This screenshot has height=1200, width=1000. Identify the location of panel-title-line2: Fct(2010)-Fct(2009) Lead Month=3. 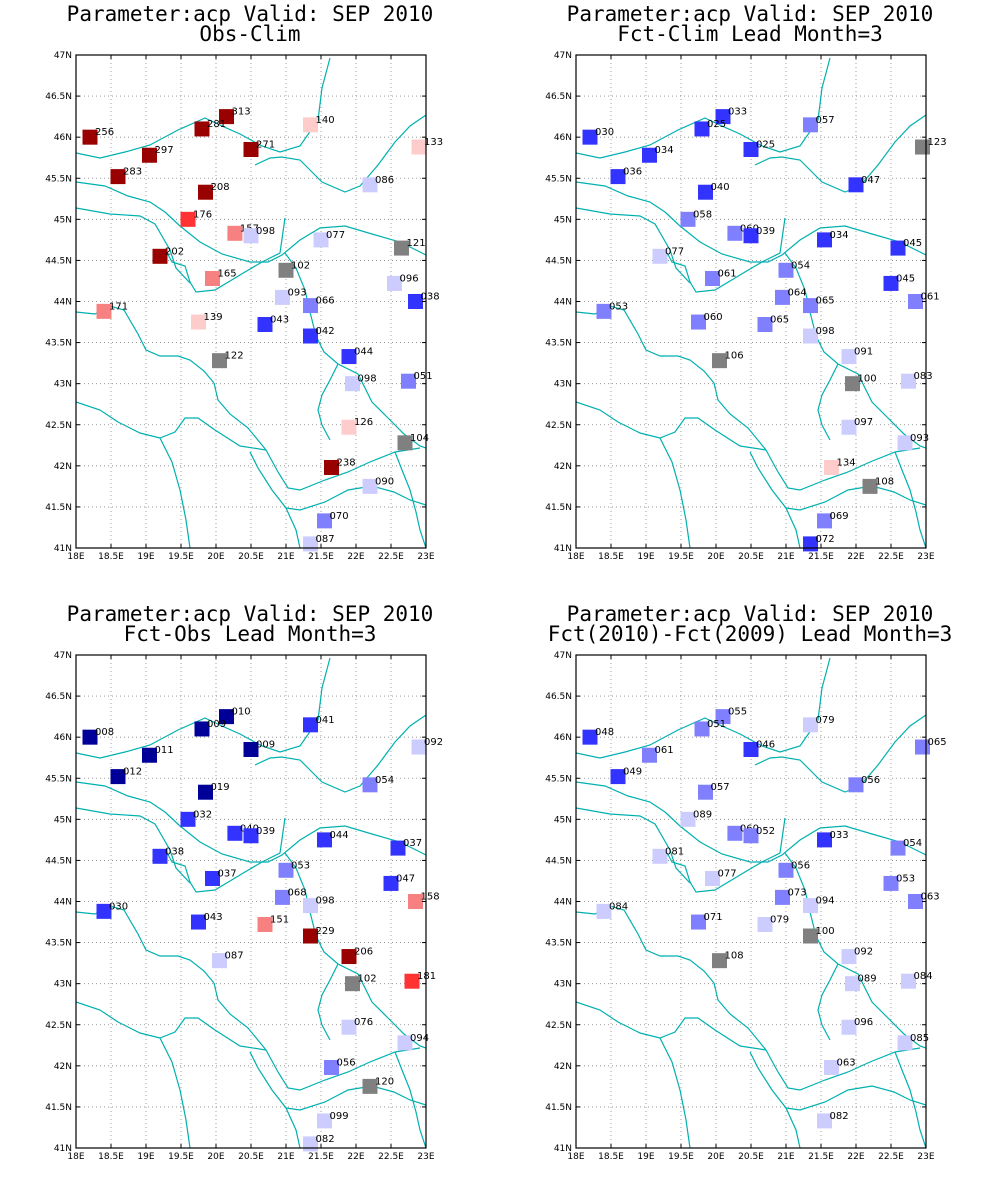
(750, 634).